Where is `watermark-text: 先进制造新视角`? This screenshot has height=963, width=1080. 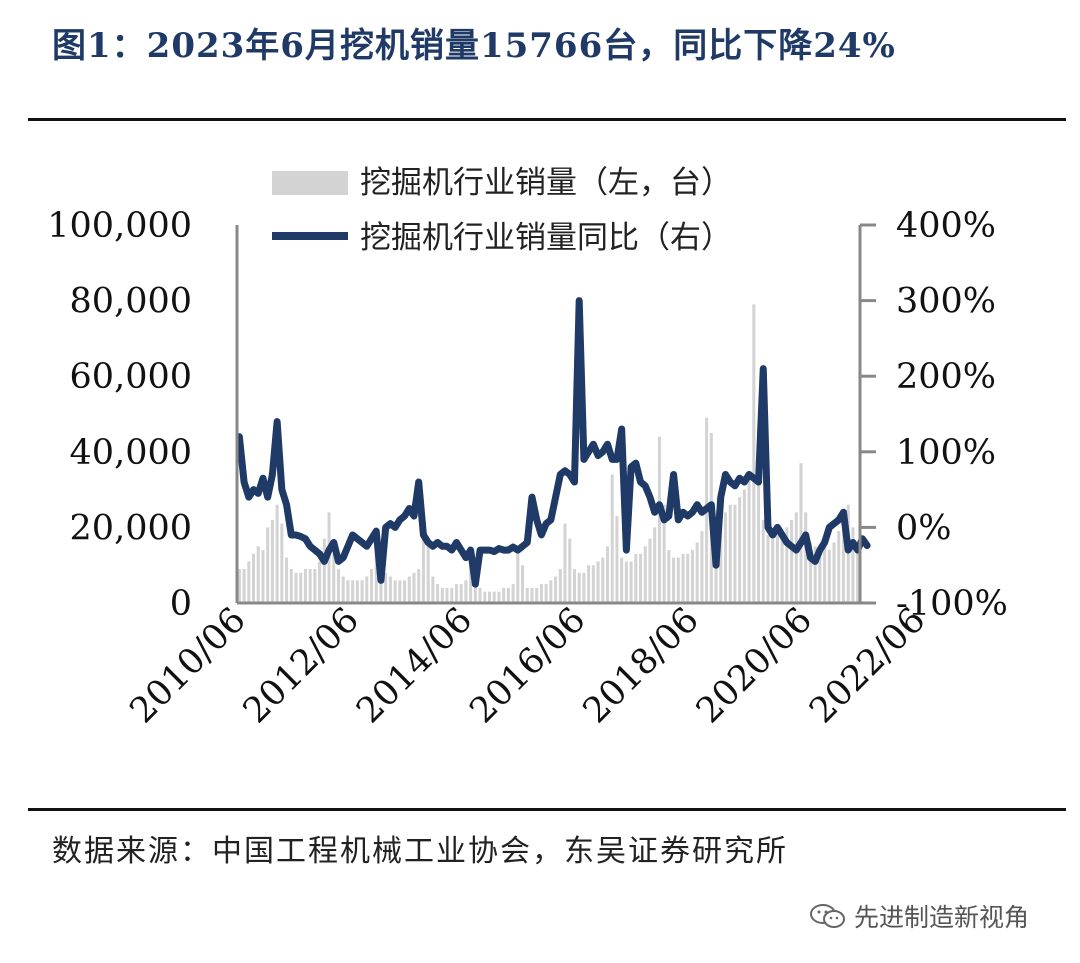 watermark-text: 先进制造新视角 is located at coordinates (942, 917).